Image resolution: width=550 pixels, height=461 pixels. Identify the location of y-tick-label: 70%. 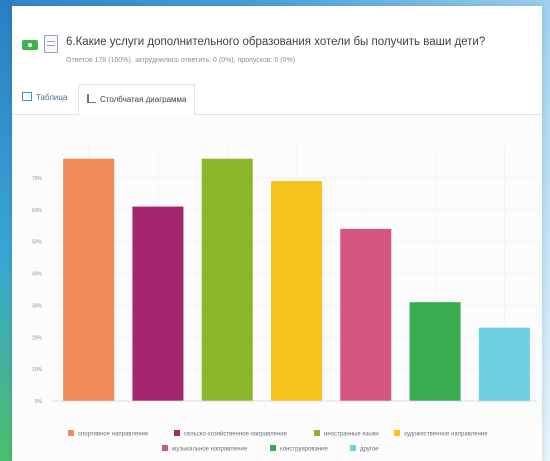
(37, 179).